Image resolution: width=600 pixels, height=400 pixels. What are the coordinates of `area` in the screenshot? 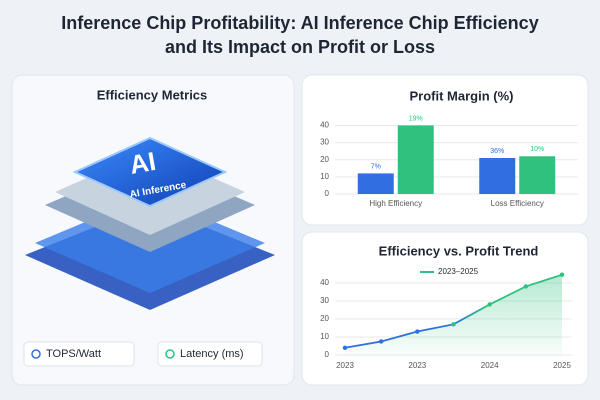 It's located at (453, 314).